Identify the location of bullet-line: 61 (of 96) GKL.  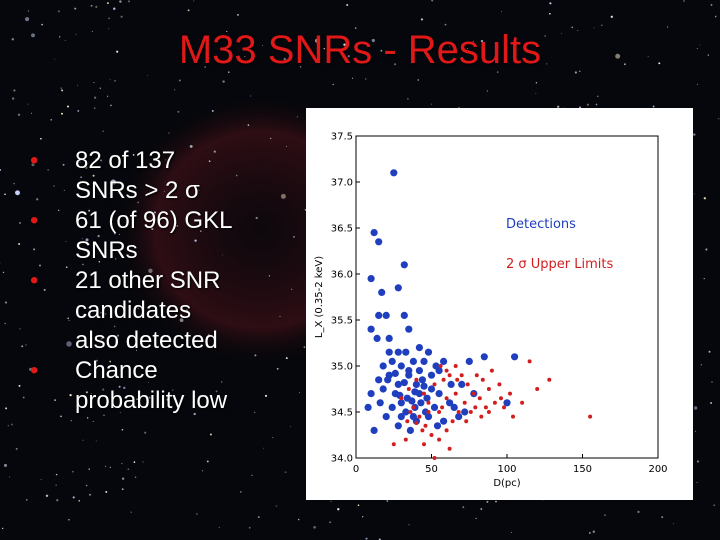
(154, 220).